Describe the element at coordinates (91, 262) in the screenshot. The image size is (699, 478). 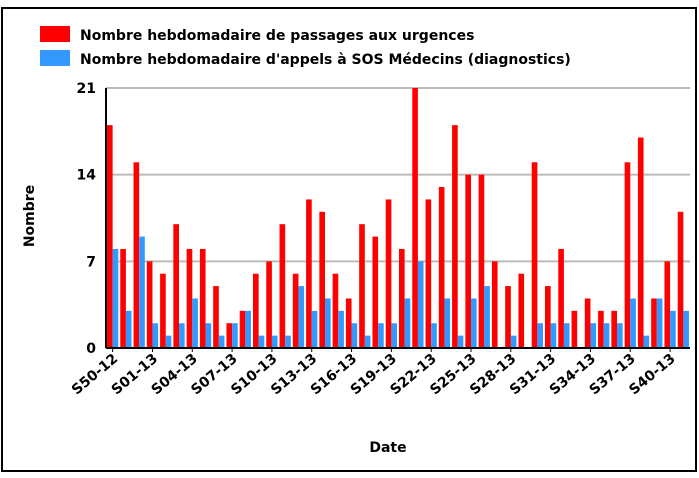
I see `y-tick-label: 7` at that location.